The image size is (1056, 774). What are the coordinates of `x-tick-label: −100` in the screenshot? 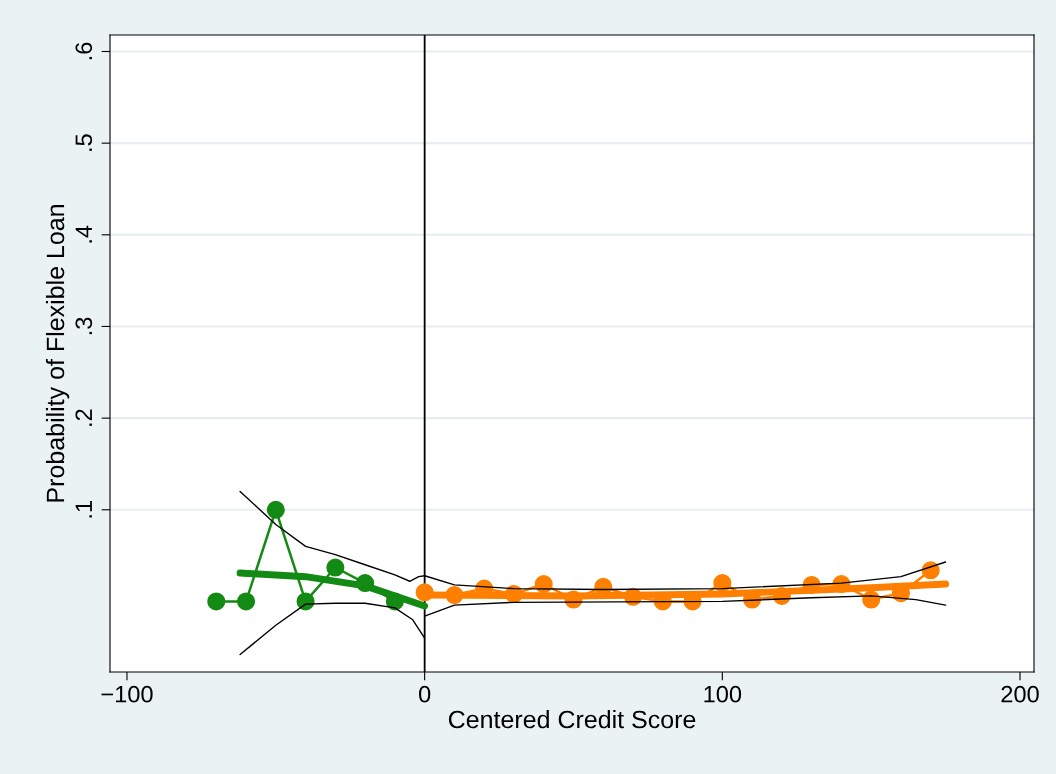 It's located at (127, 694).